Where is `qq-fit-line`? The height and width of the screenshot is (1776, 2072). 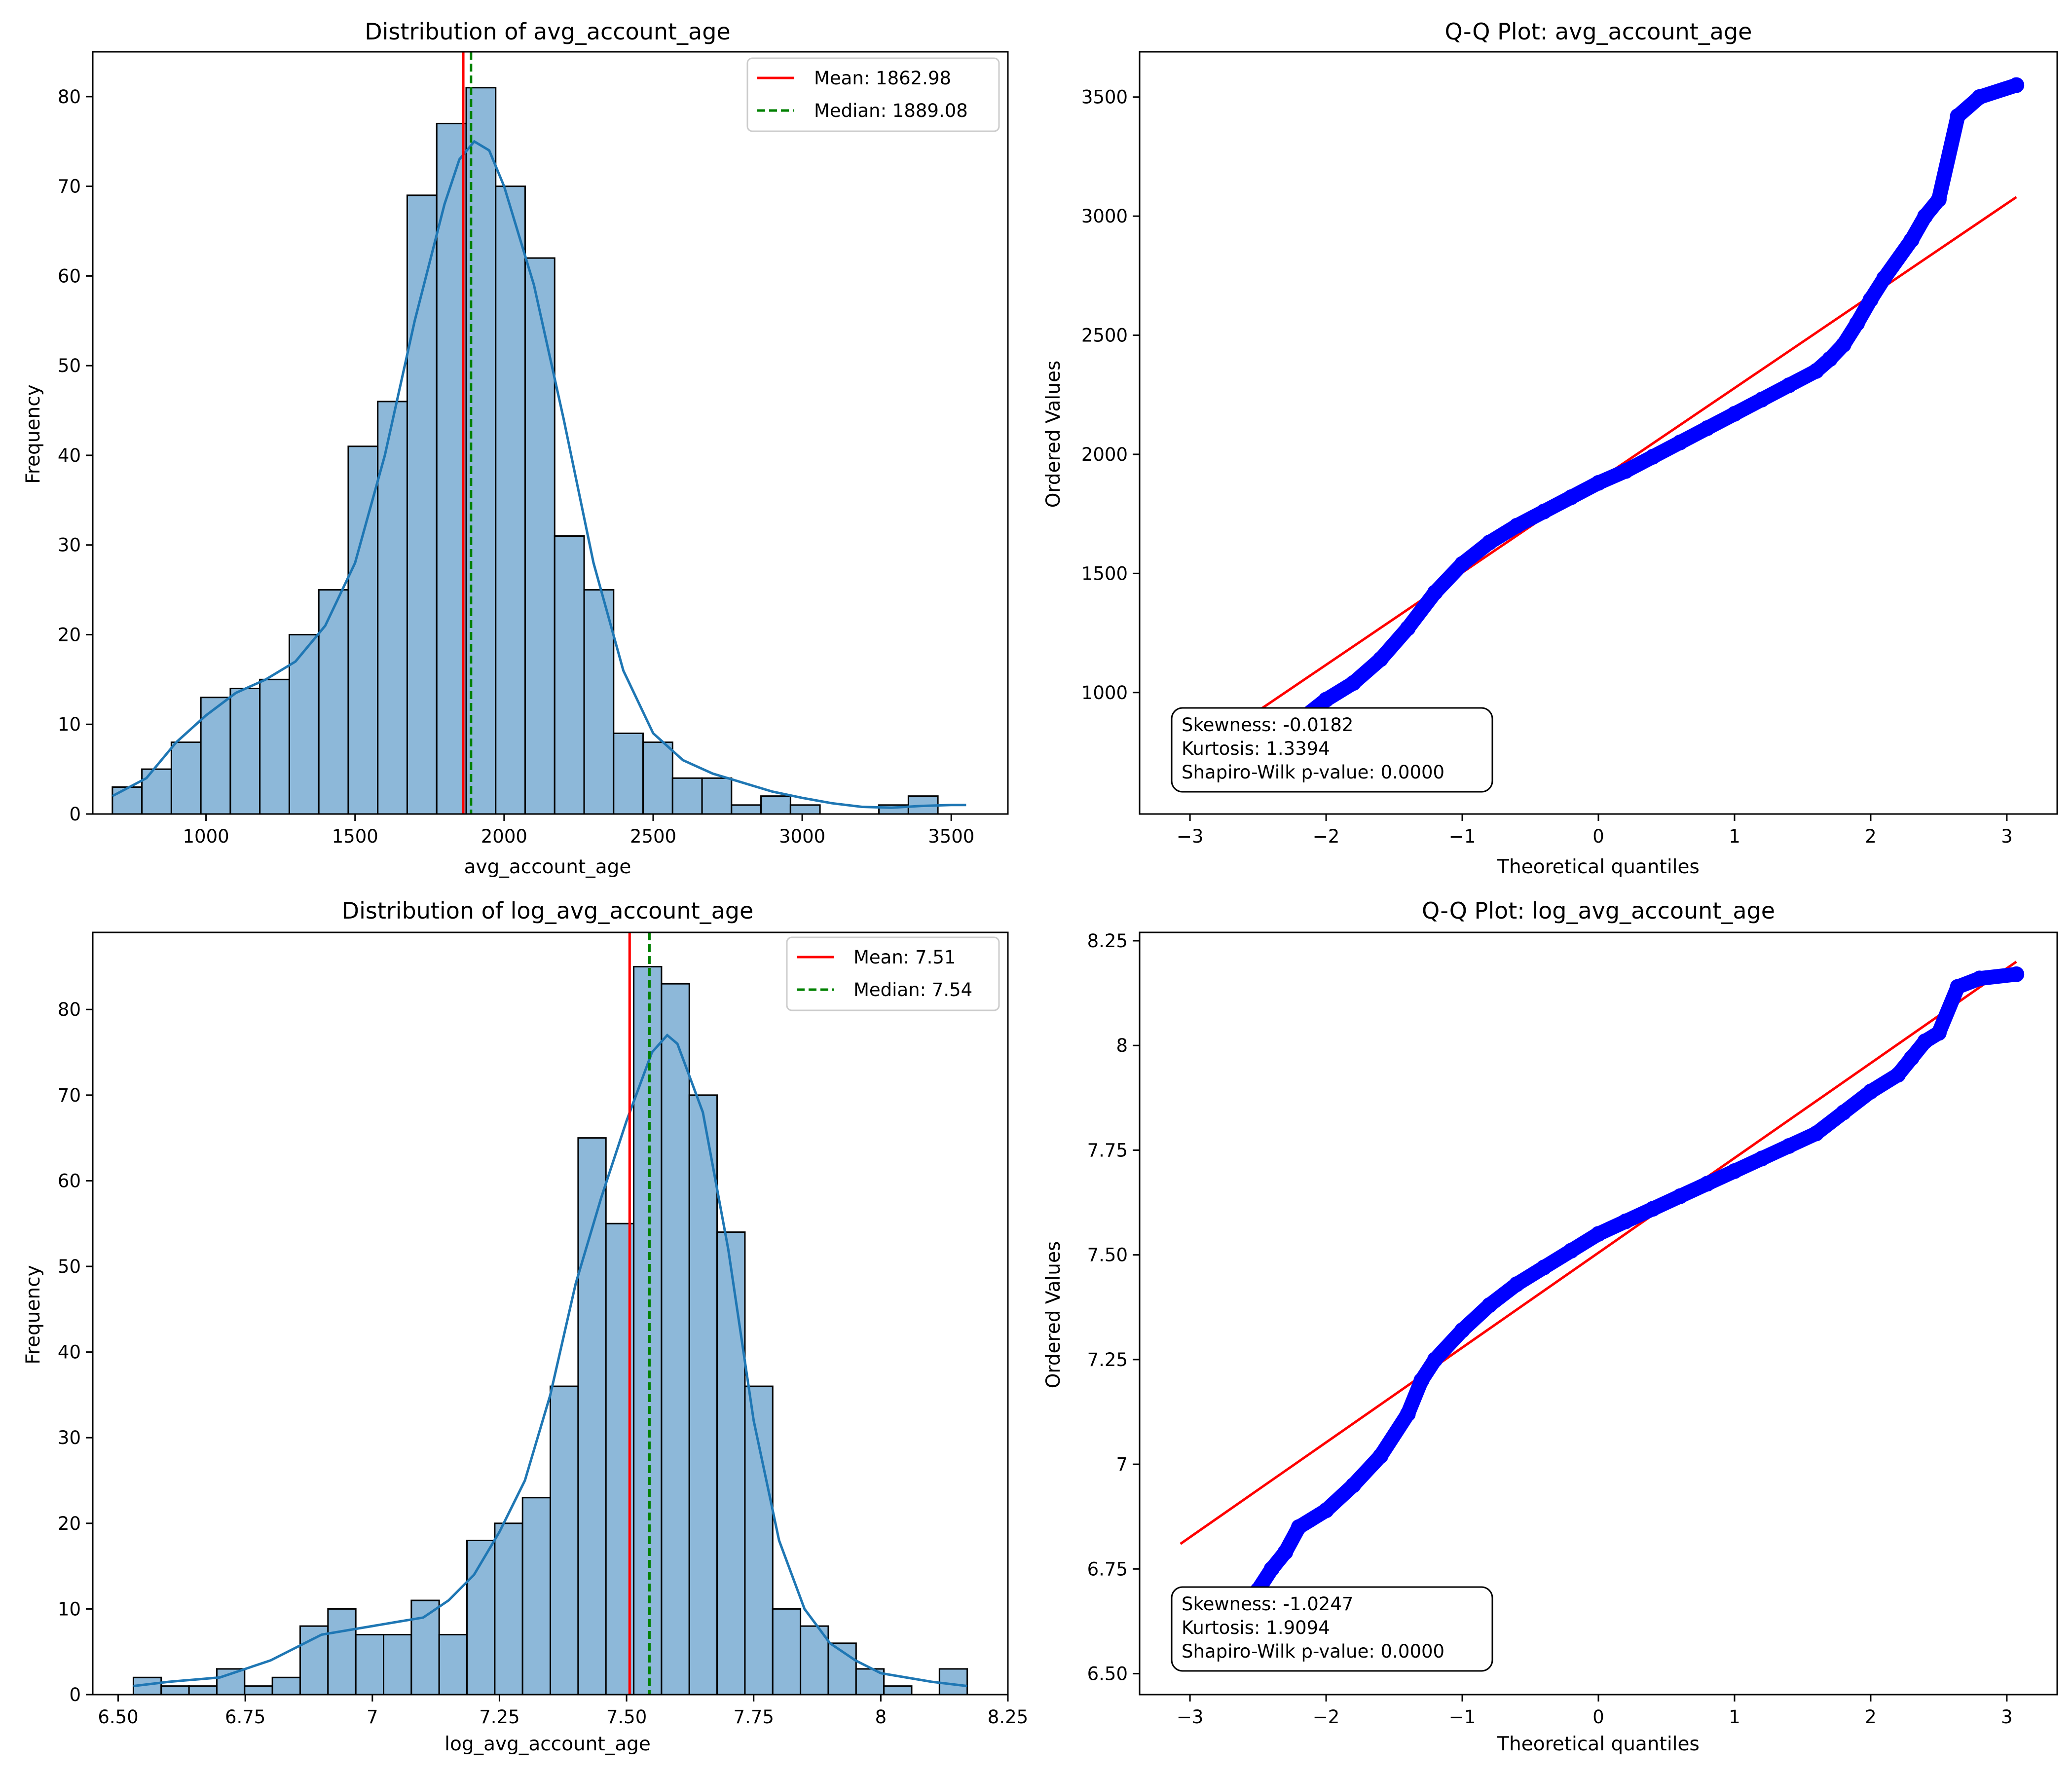 qq-fit-line is located at coordinates (1599, 1253).